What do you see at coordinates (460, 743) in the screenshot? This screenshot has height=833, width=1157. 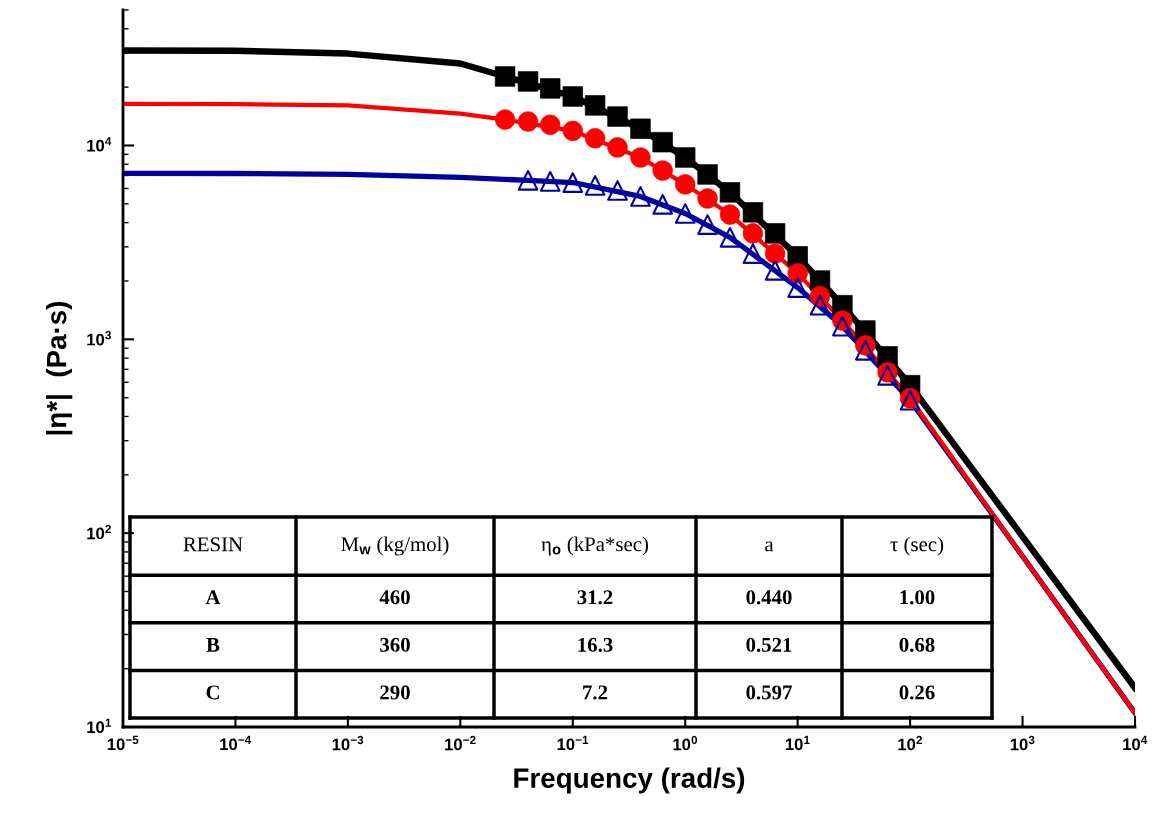 I see `x-tick-label: 10$^{−2}$` at bounding box center [460, 743].